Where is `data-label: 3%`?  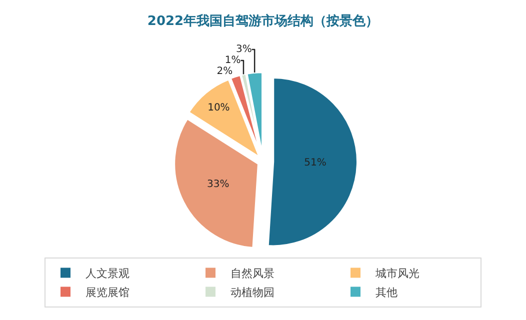 data-label: 3% is located at coordinates (244, 49).